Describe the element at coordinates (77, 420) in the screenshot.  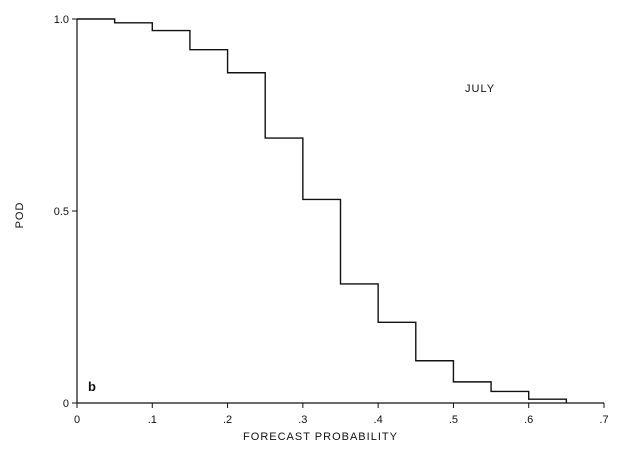
I see `x-tick-label: 0` at that location.